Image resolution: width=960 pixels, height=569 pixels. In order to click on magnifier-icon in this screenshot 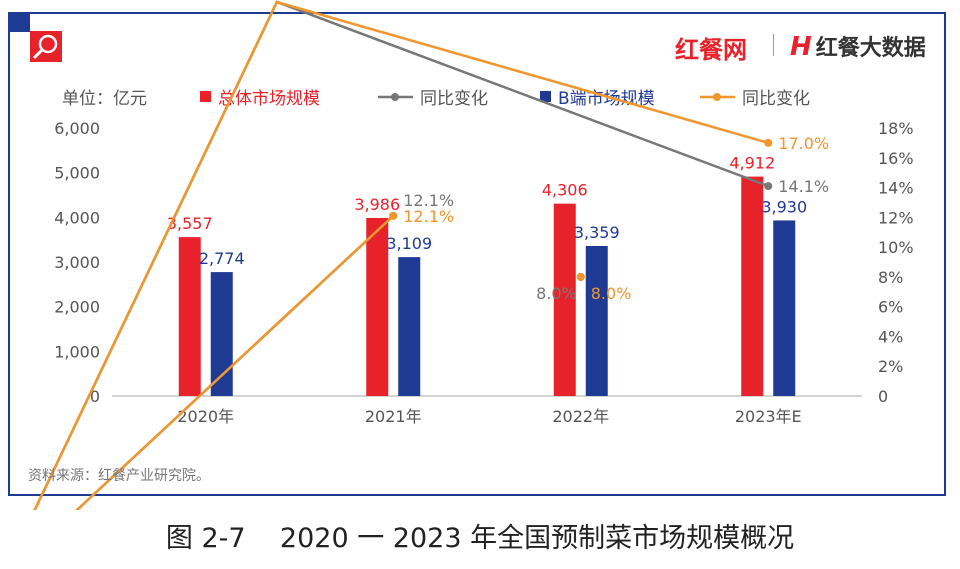, I will do `click(46, 46)`.